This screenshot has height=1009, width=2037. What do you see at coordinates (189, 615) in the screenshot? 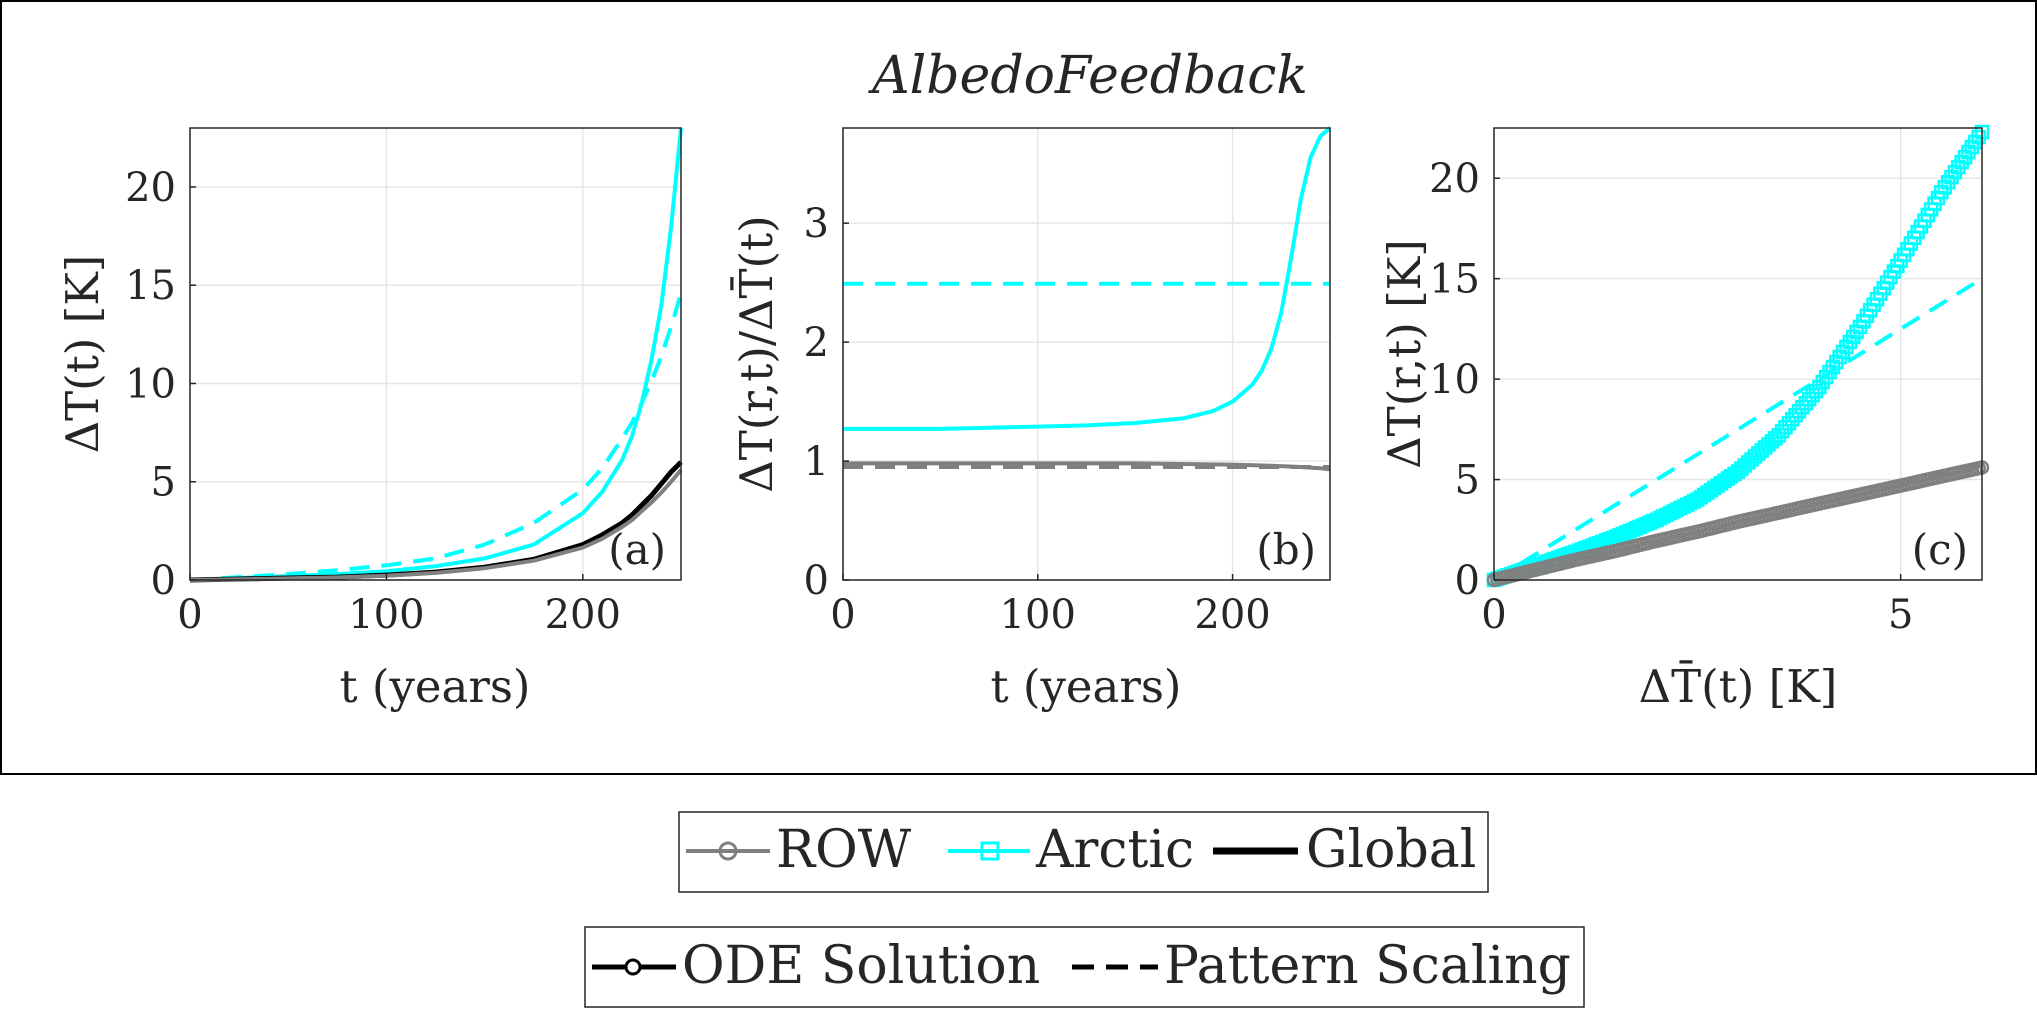
I see `panel-a-x-tick-label: 0` at bounding box center [189, 615].